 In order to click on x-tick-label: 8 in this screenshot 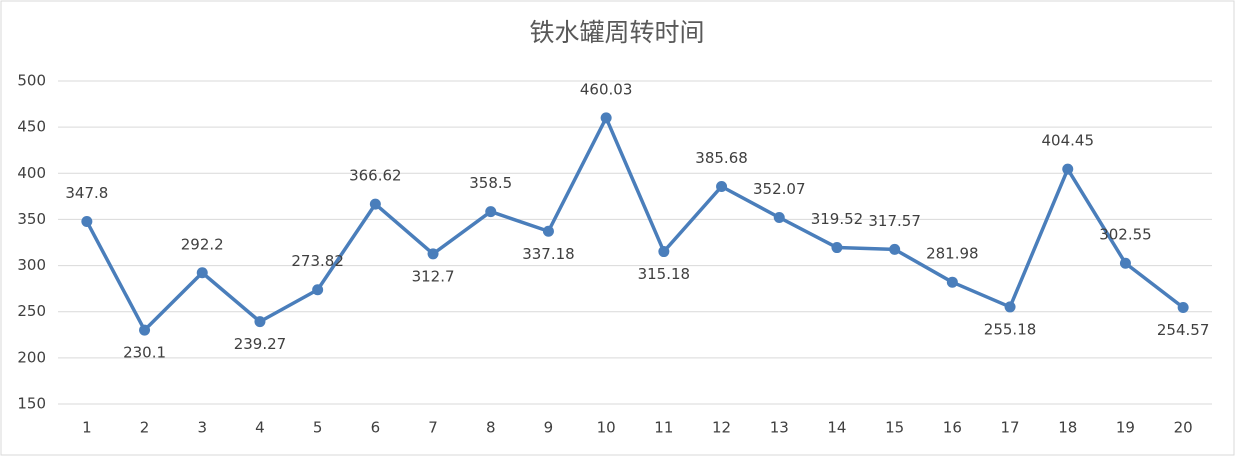, I will do `click(491, 428)`.